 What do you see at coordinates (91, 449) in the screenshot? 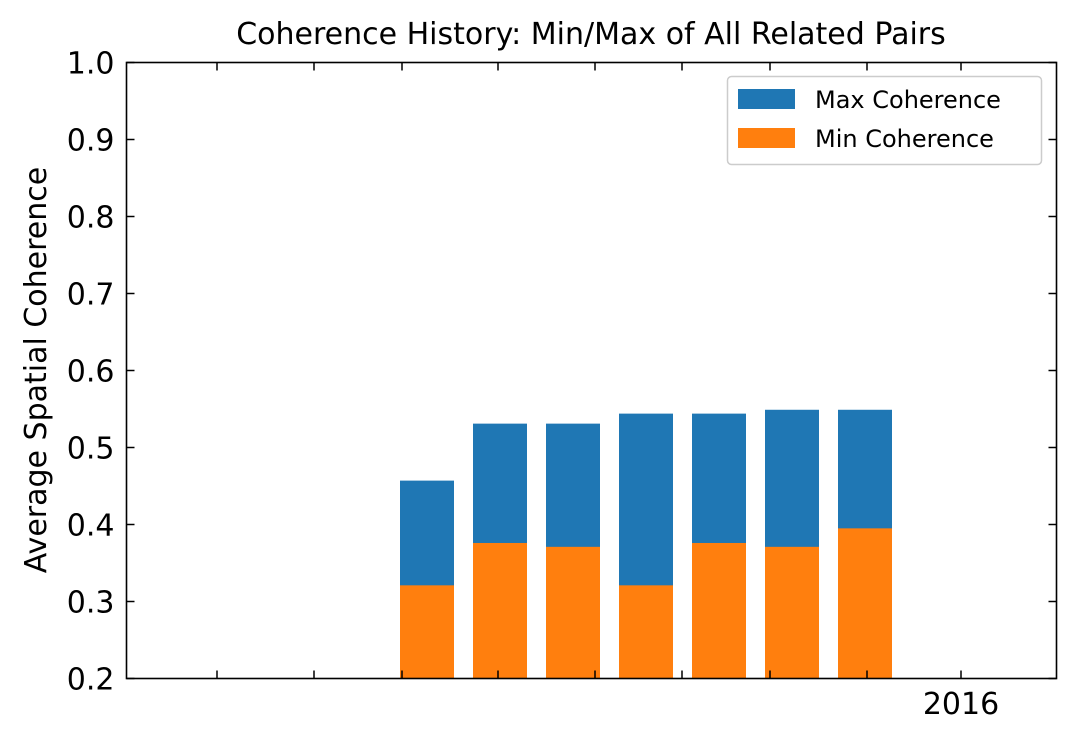
I see `y-tick-label: 0.5` at bounding box center [91, 449].